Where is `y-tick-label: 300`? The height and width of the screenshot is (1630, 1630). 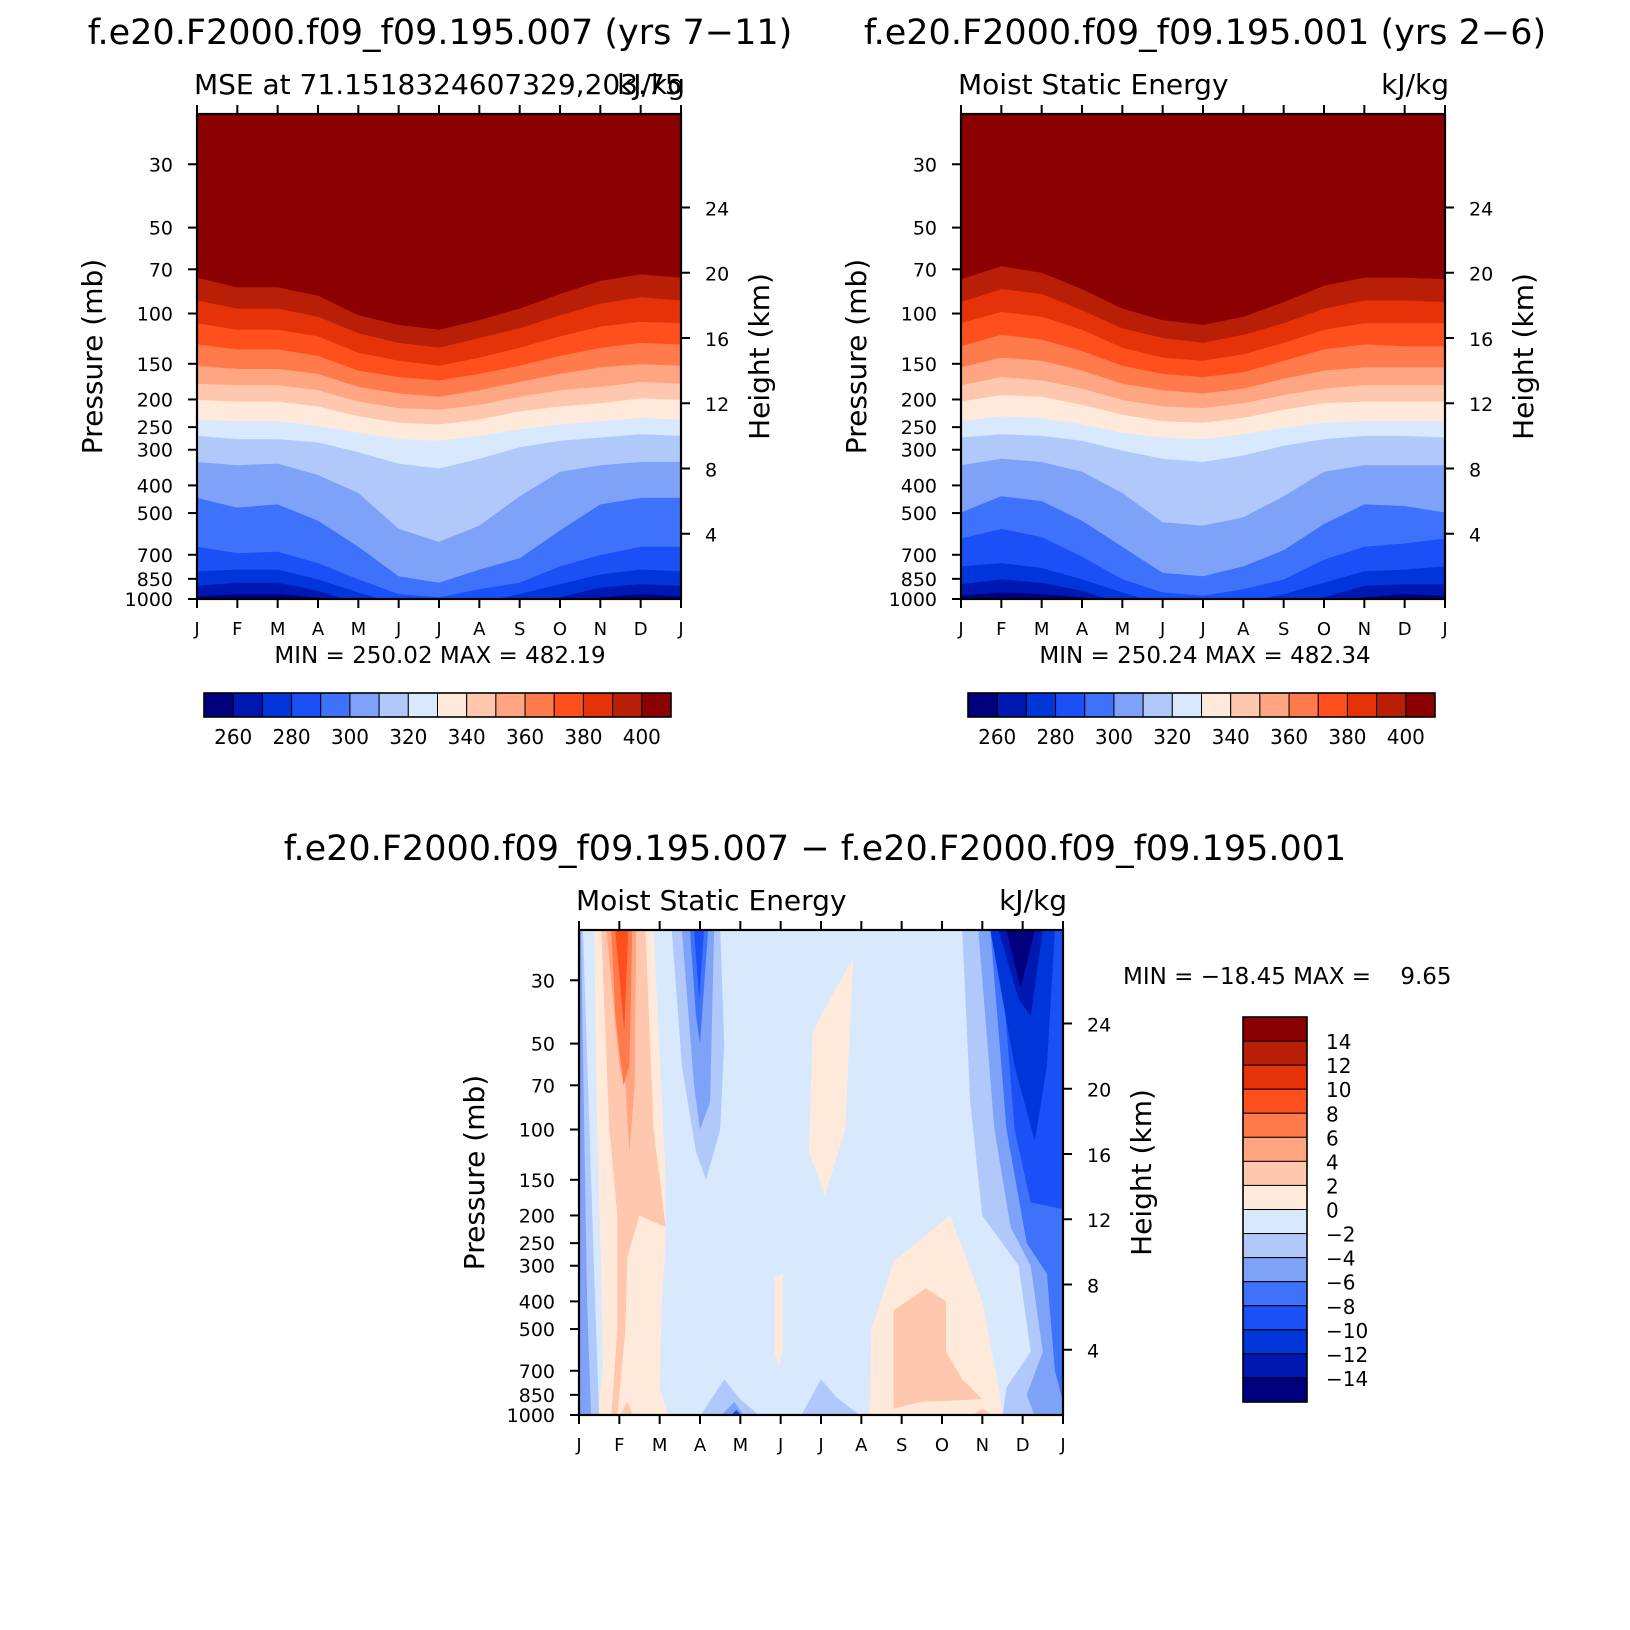
y-tick-label: 300 is located at coordinates (537, 1267).